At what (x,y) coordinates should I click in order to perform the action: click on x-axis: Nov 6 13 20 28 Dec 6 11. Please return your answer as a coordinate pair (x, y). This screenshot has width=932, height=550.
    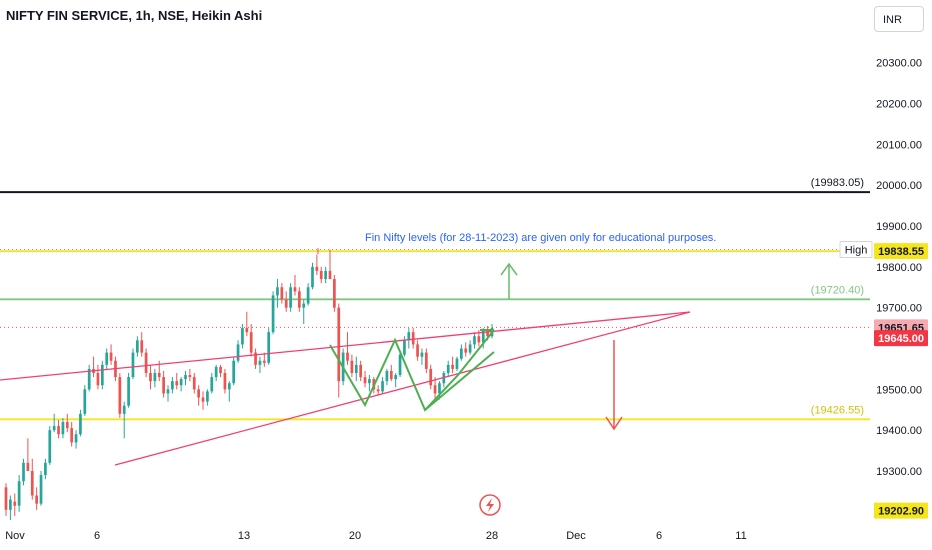
    Looking at the image, I should click on (375, 536).